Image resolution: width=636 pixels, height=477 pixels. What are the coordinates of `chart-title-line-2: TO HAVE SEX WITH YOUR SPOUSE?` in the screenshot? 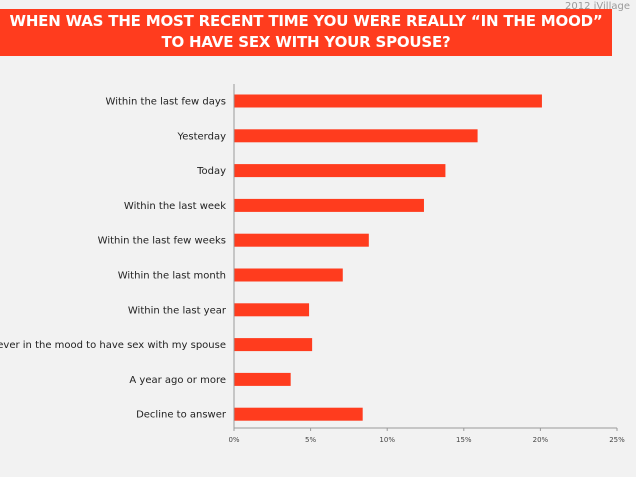 It's located at (306, 42).